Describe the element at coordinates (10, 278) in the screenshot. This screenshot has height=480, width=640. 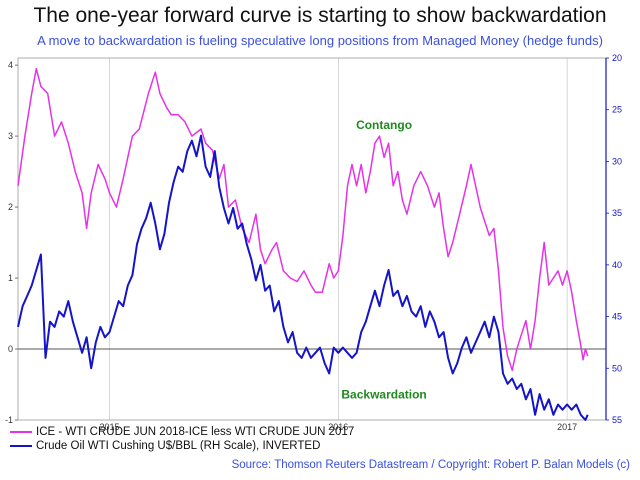
I see `left-tick-label: 1` at that location.